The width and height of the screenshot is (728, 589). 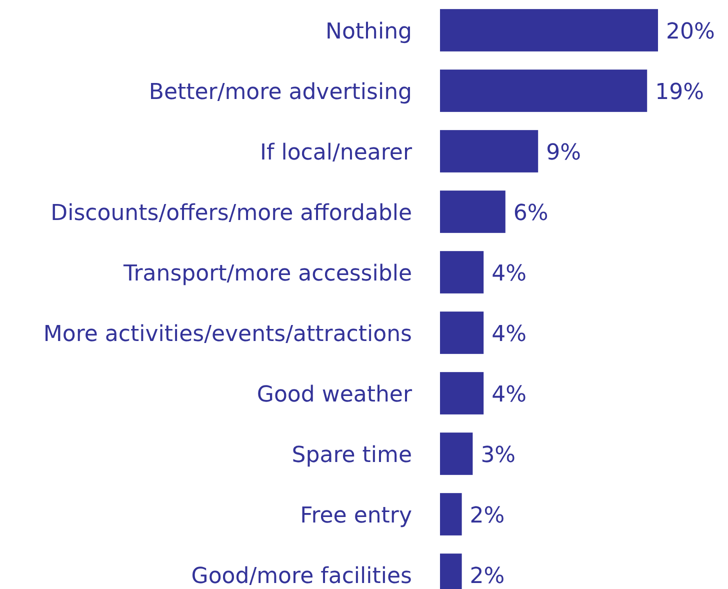 I want to click on data-label: 3%, so click(x=498, y=455).